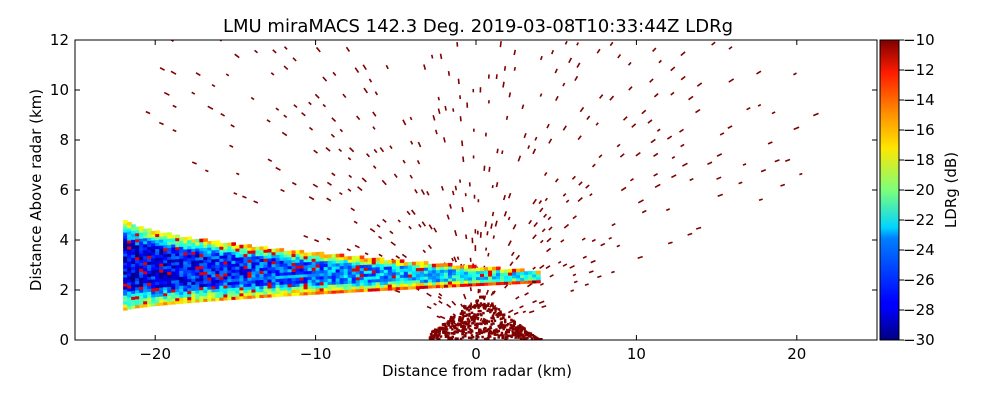 This screenshot has width=1000, height=400. I want to click on colorbar-gradient, so click(889, 190).